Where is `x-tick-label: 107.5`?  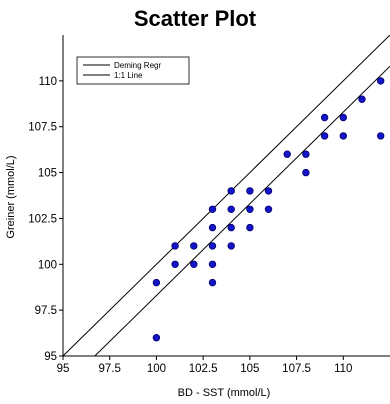
x-tick-label: 107.5 is located at coordinates (296, 369).